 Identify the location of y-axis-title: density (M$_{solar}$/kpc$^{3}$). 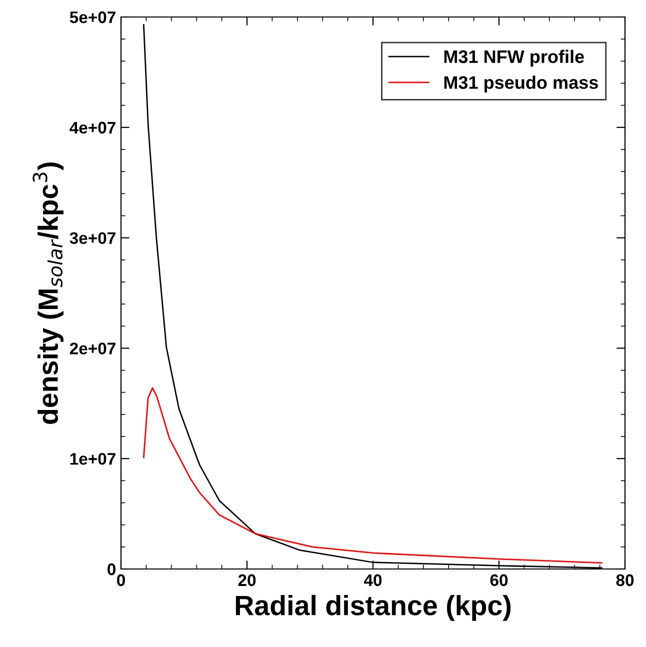
(48, 293).